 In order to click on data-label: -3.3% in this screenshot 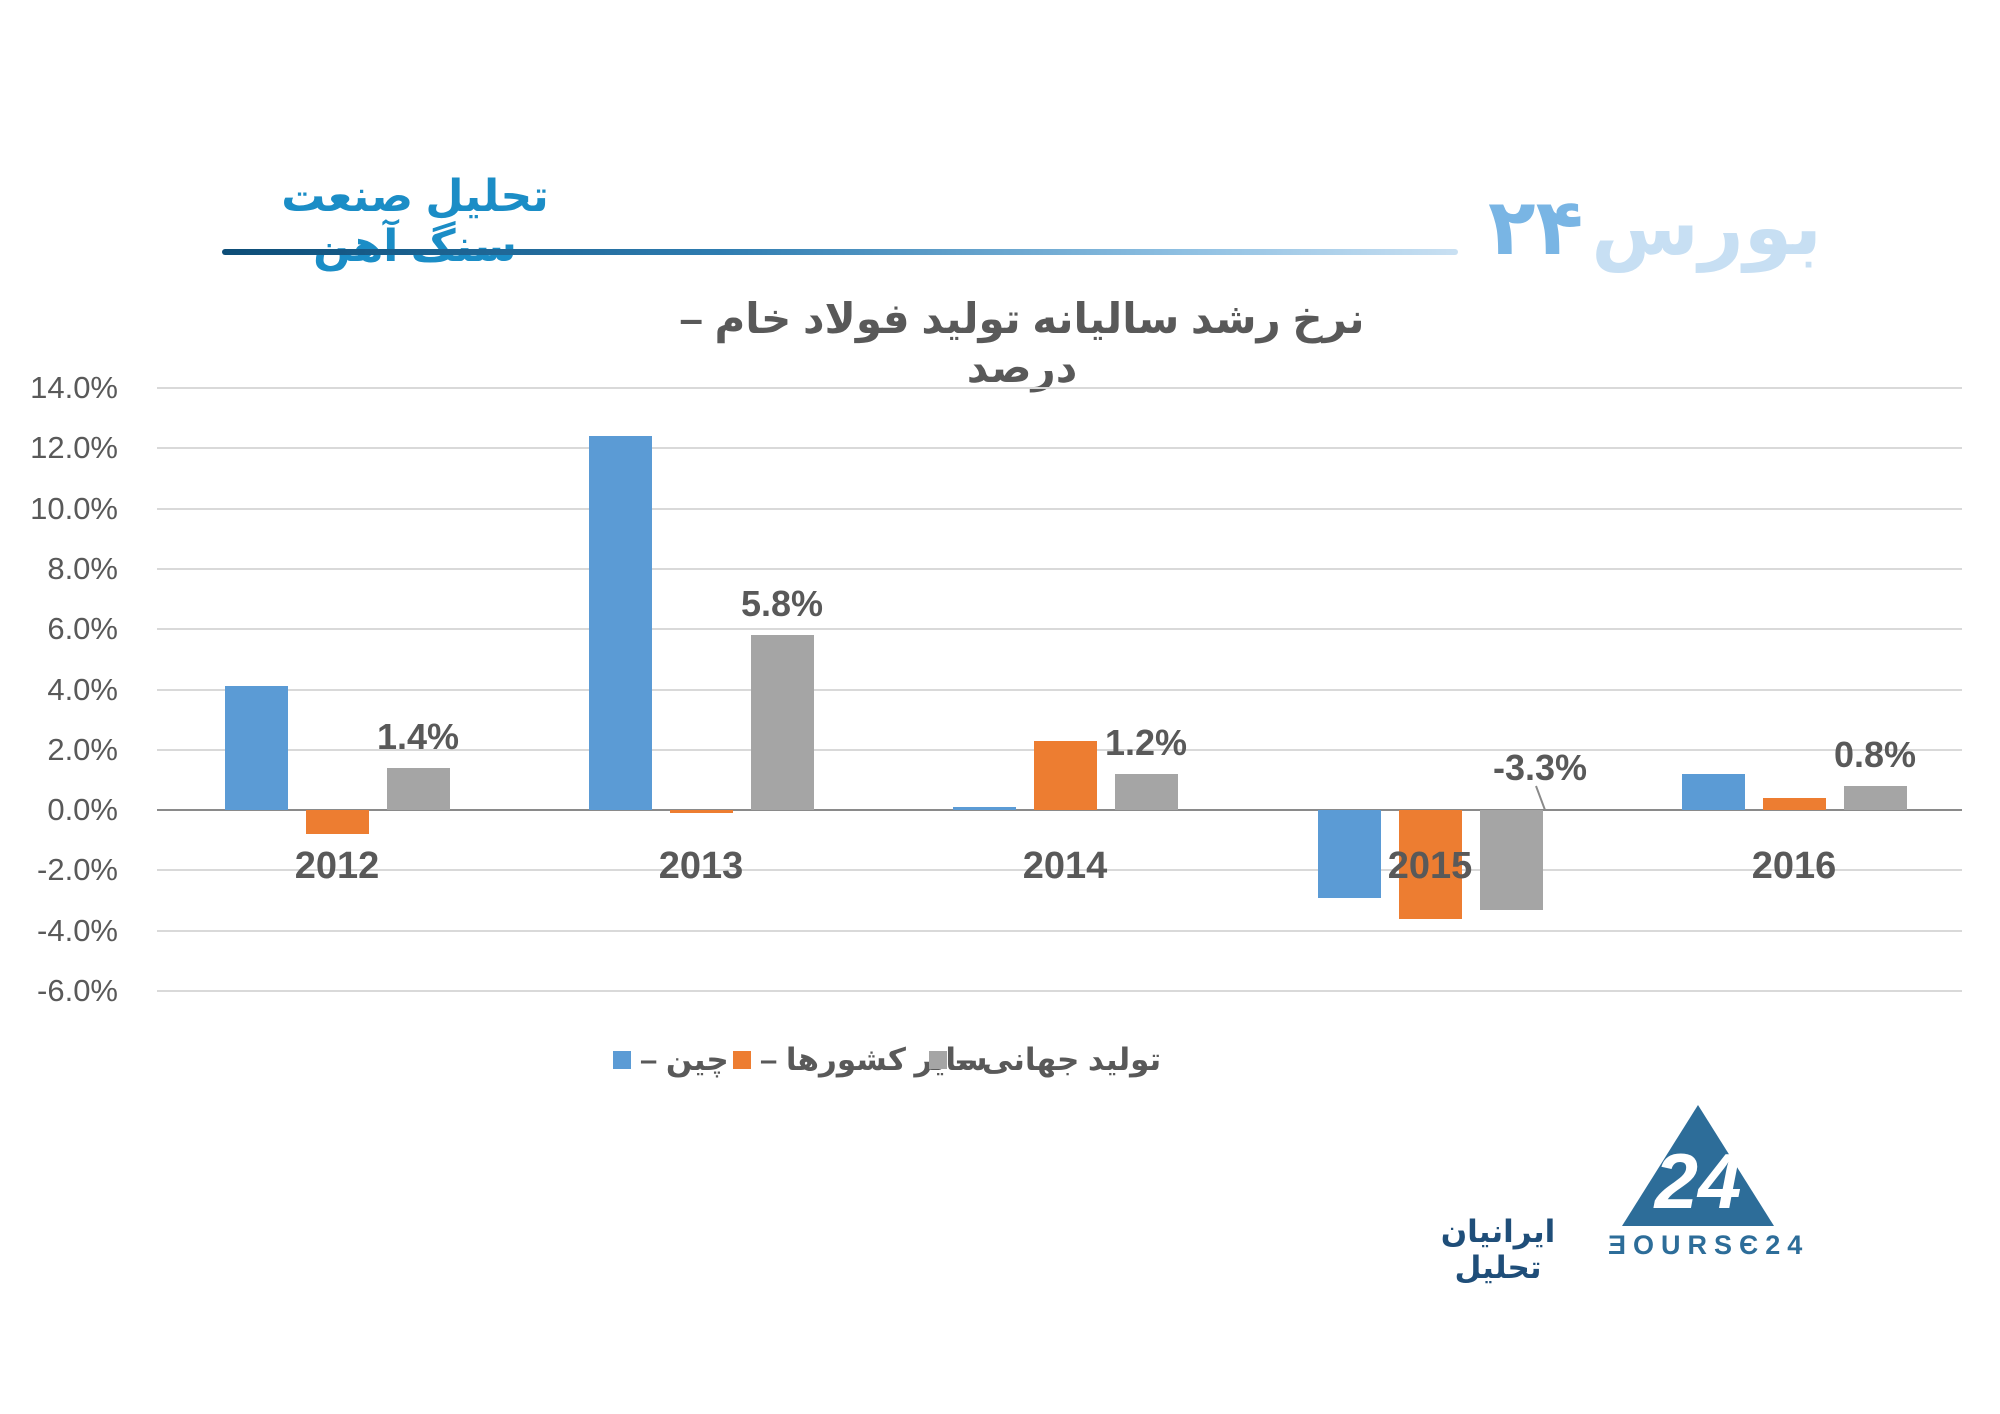, I will do `click(1540, 767)`.